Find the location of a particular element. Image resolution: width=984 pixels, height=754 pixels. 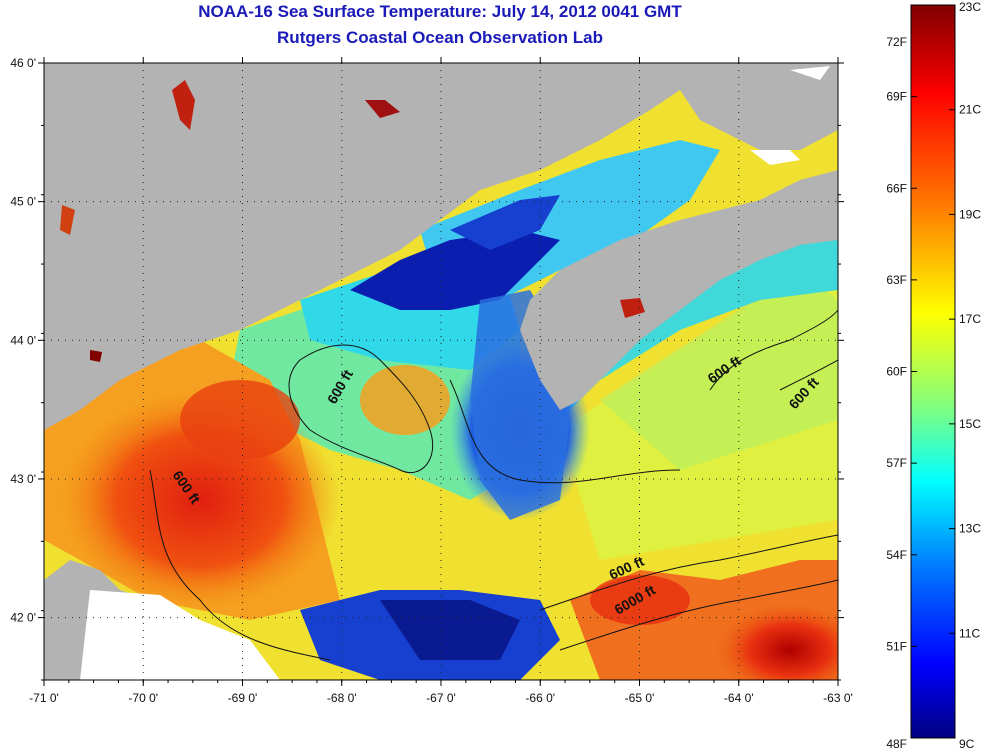

colorbar-c-label: 19C is located at coordinates (970, 214).